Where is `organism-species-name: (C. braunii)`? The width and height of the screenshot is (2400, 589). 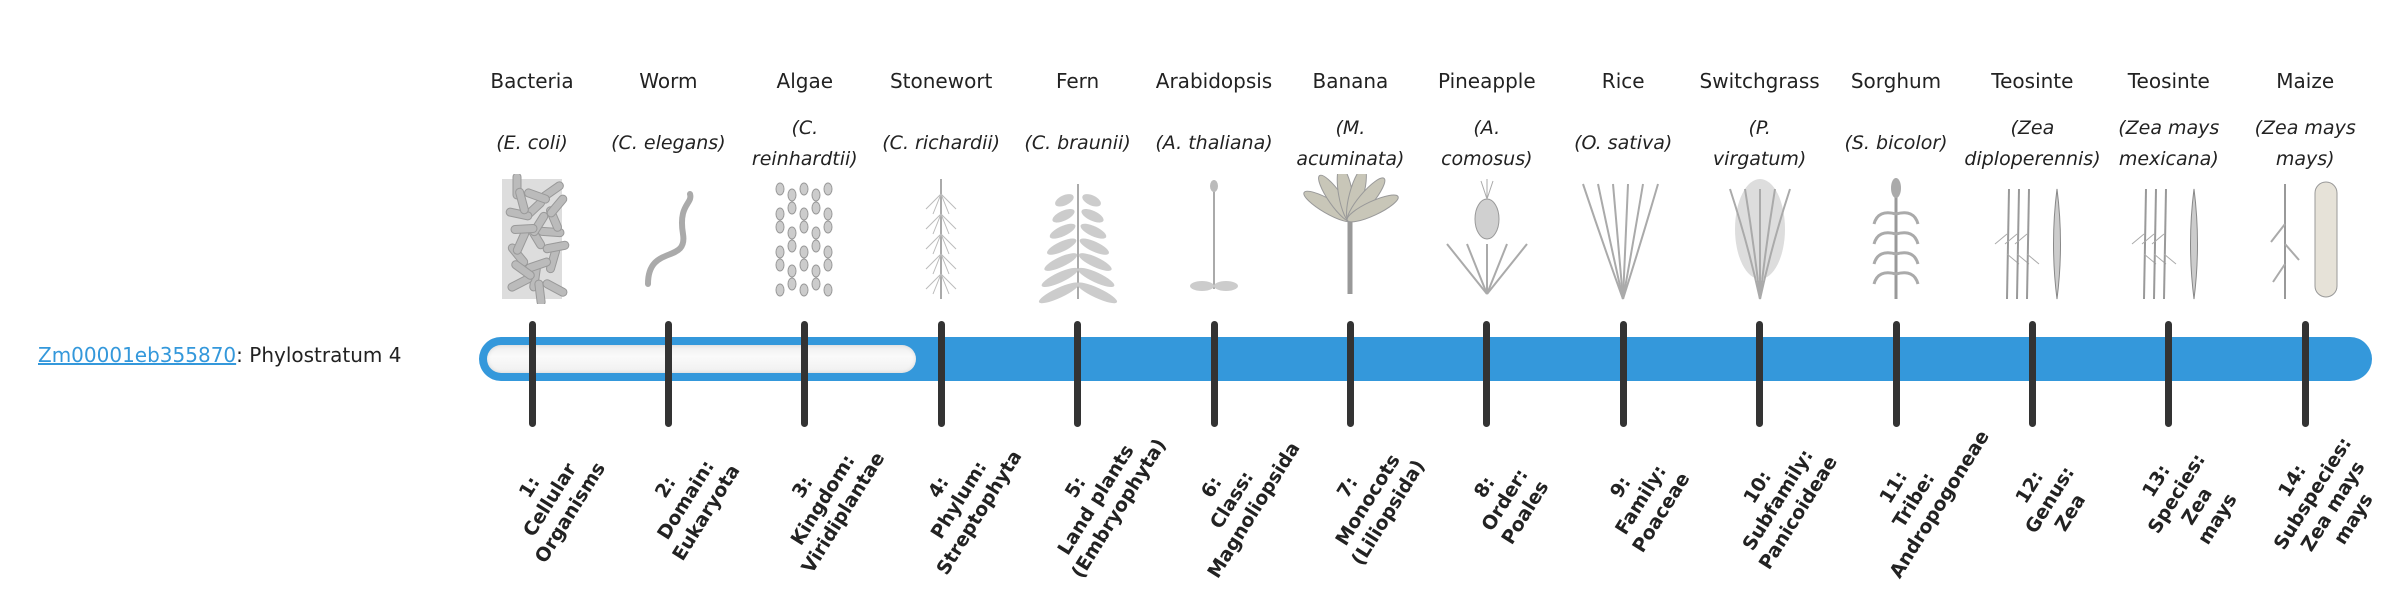 organism-species-name: (C. braunii) is located at coordinates (1078, 143).